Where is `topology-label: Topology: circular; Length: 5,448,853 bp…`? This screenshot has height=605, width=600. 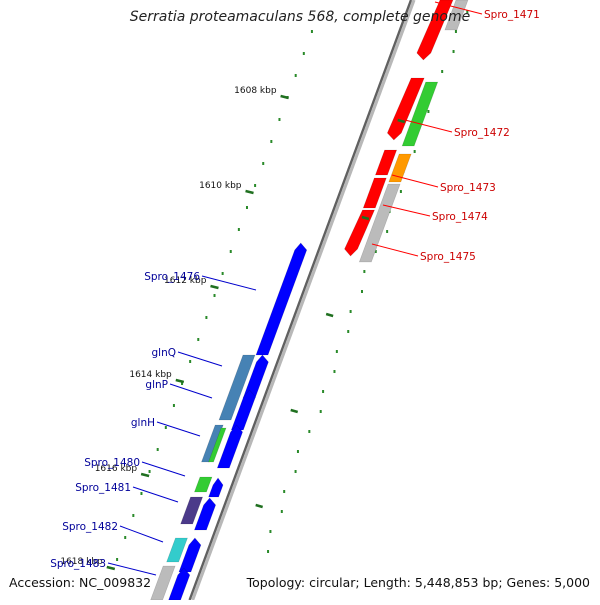
topology-label: Topology: circular; Length: 5,448,853 bp… is located at coordinates (418, 582).